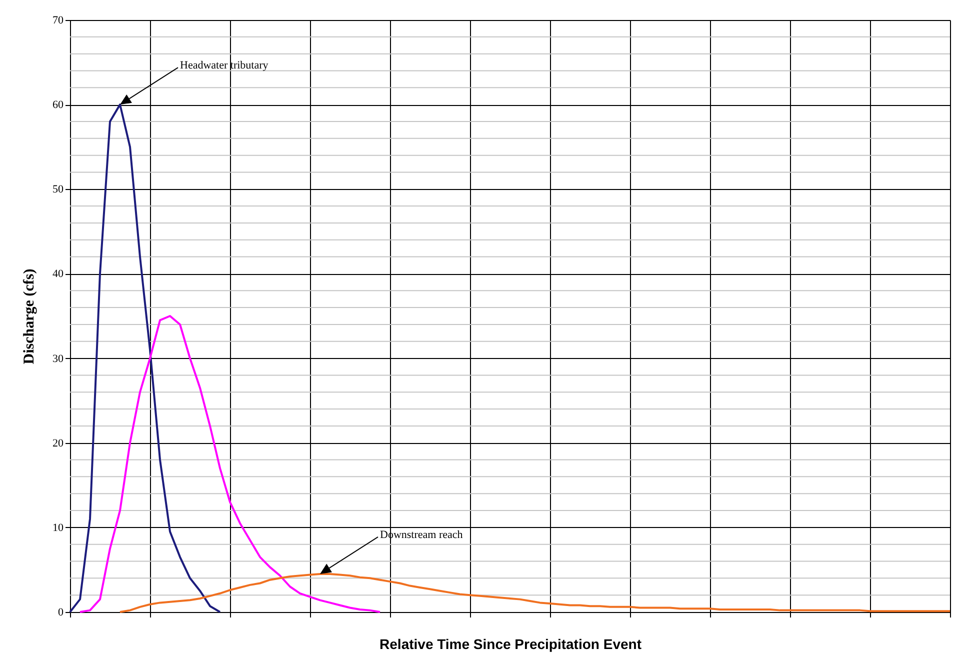 The width and height of the screenshot is (960, 655). What do you see at coordinates (61, 612) in the screenshot?
I see `y-tick-label: 0` at bounding box center [61, 612].